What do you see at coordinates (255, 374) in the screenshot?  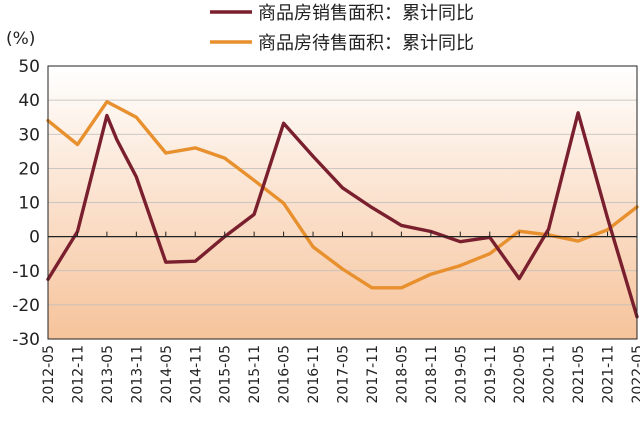 I see `x-tick-label: 2015-11` at bounding box center [255, 374].